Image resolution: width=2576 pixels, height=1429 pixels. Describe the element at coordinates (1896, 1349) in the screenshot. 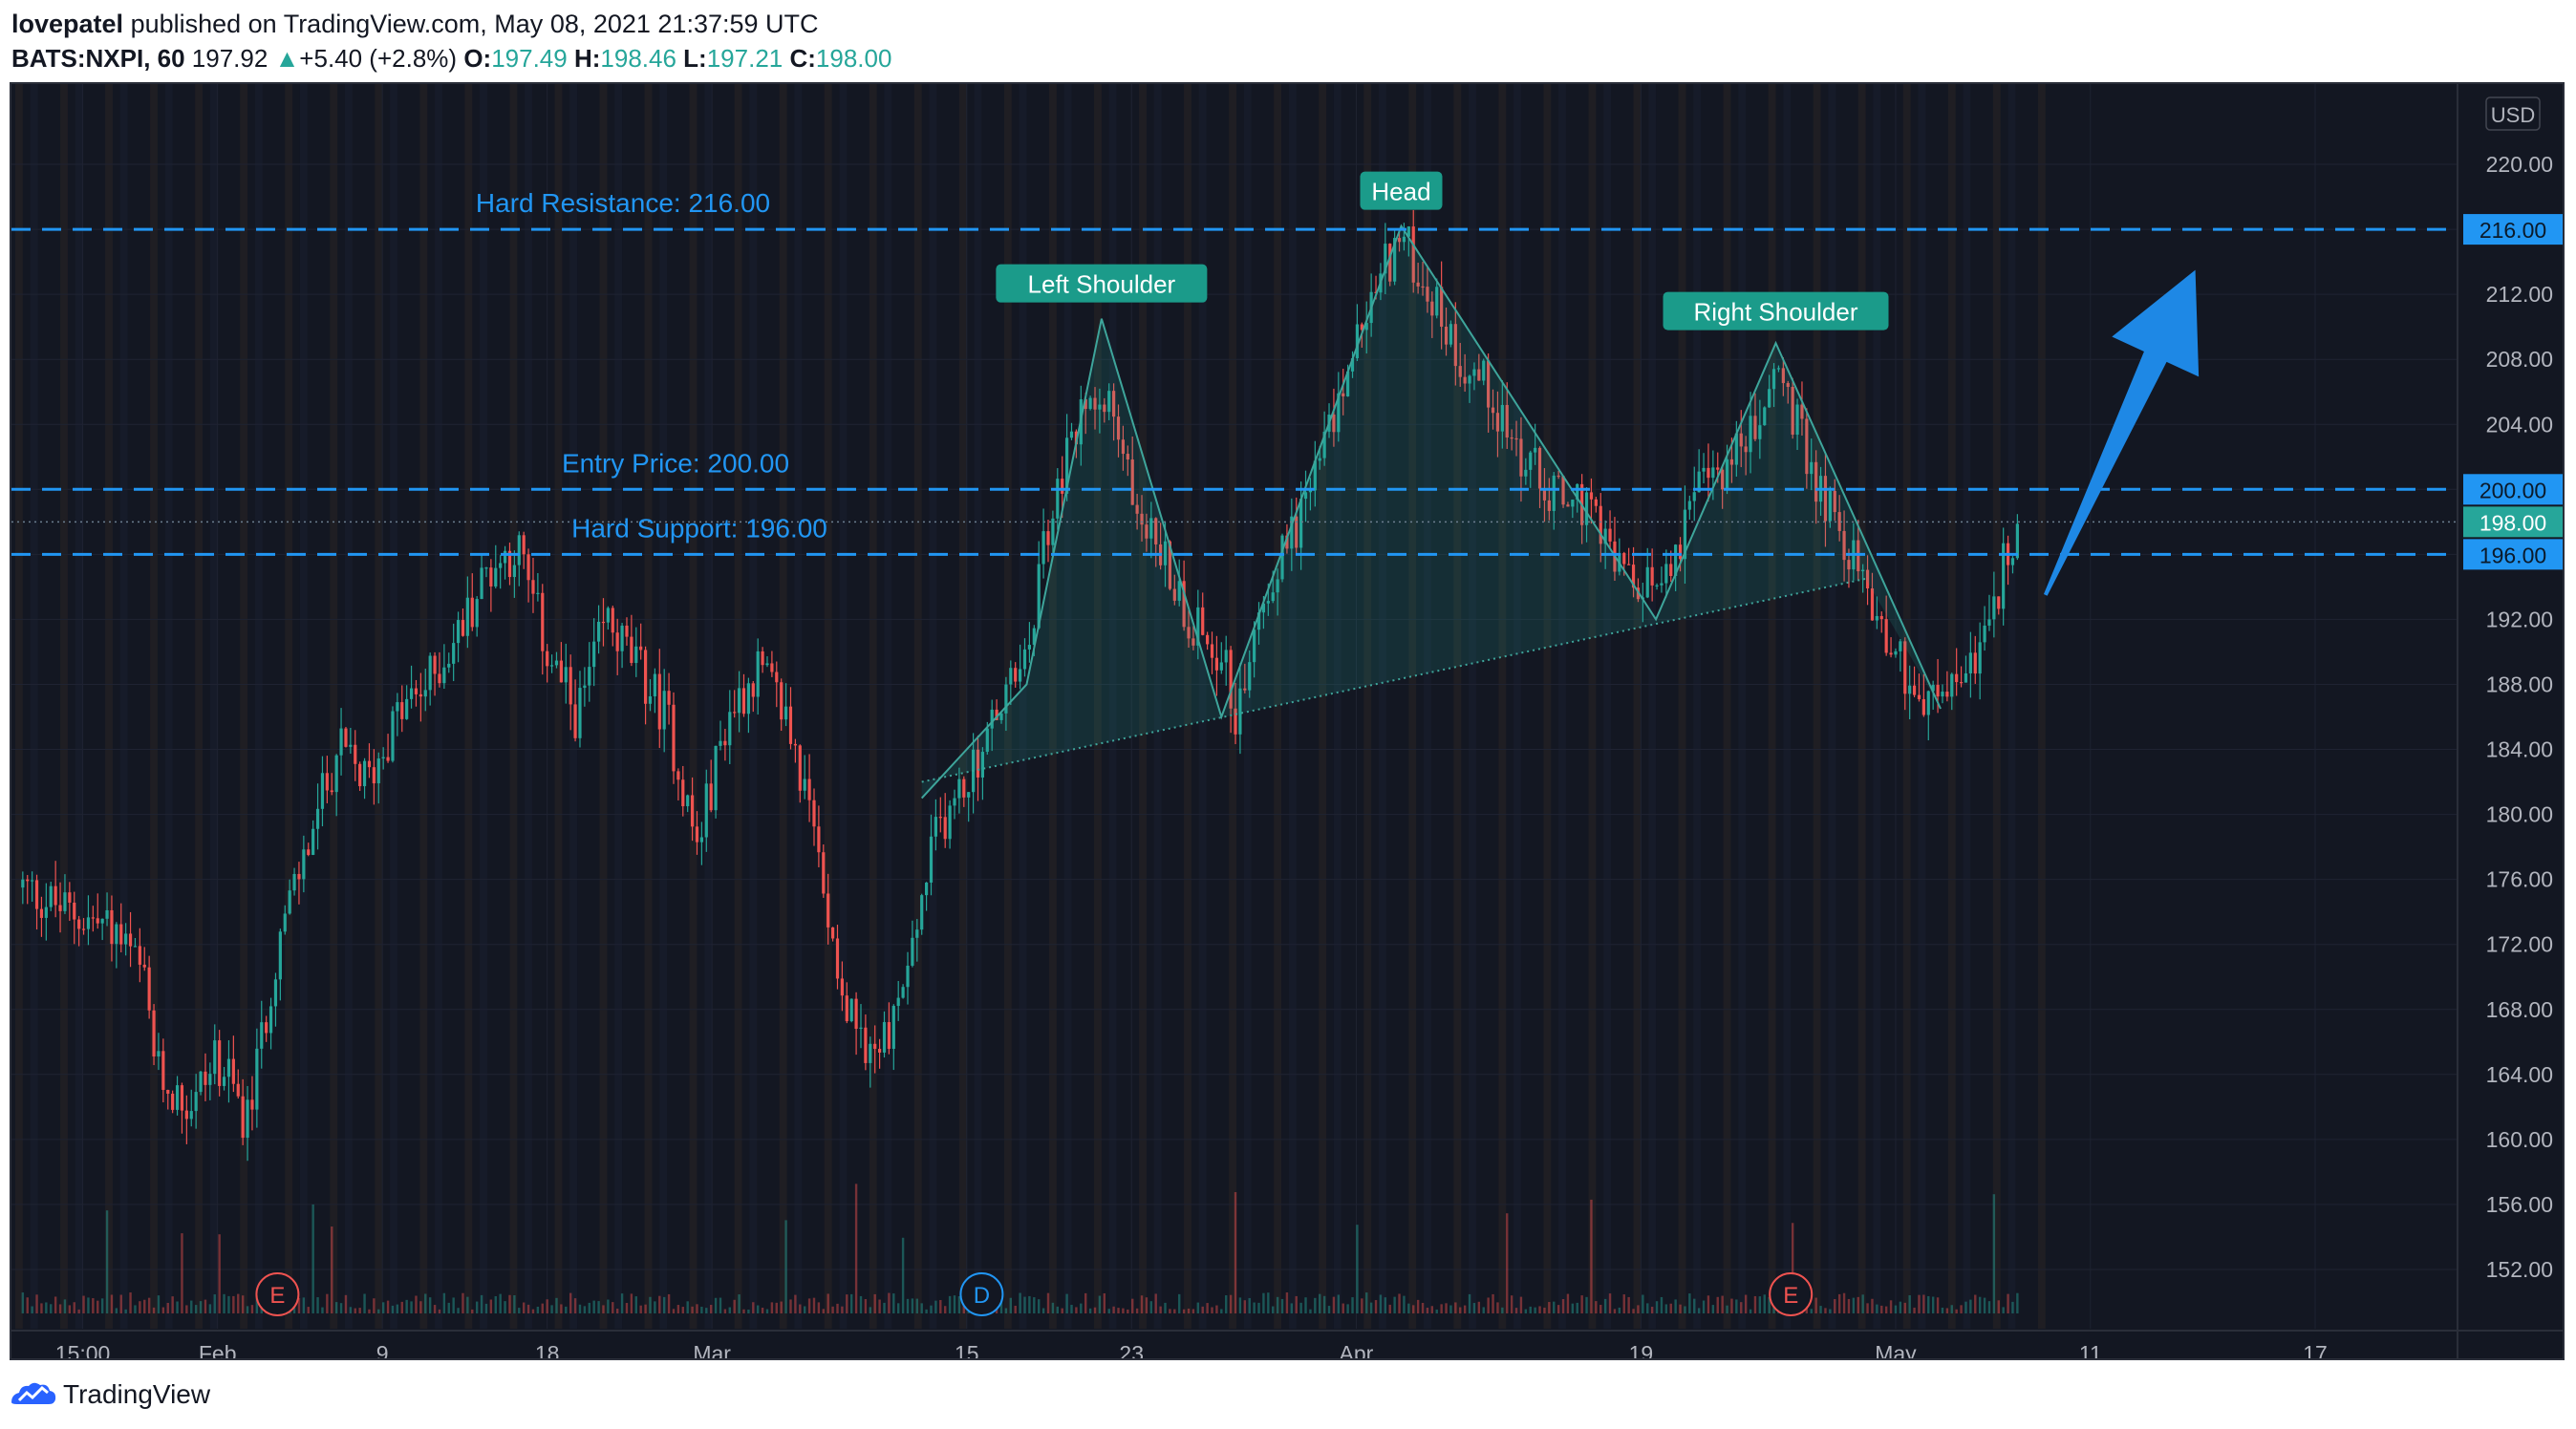

I see `time-tick-label: May` at that location.